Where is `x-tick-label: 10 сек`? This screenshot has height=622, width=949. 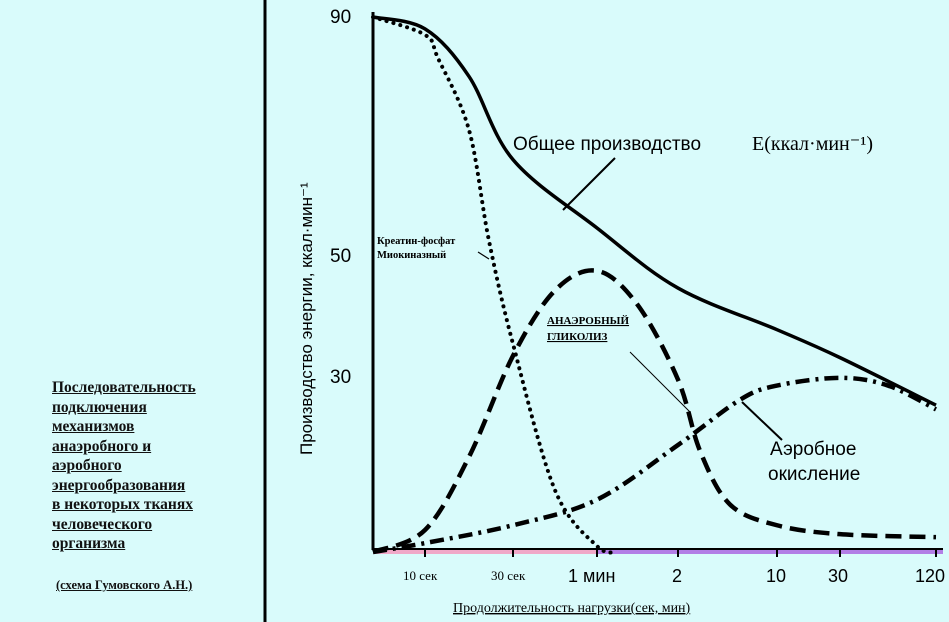
x-tick-label: 10 сек is located at coordinates (420, 575).